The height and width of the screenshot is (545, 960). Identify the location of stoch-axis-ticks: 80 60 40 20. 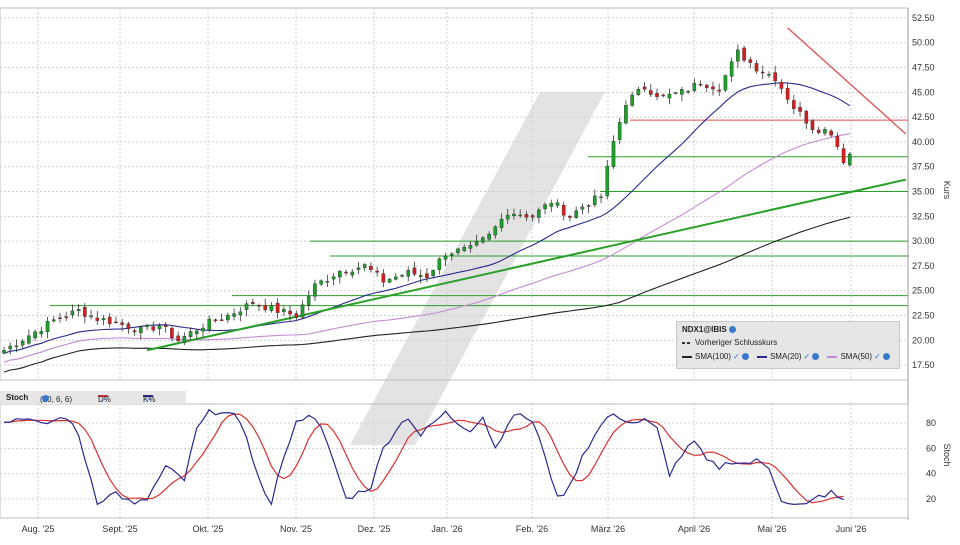
(931, 461).